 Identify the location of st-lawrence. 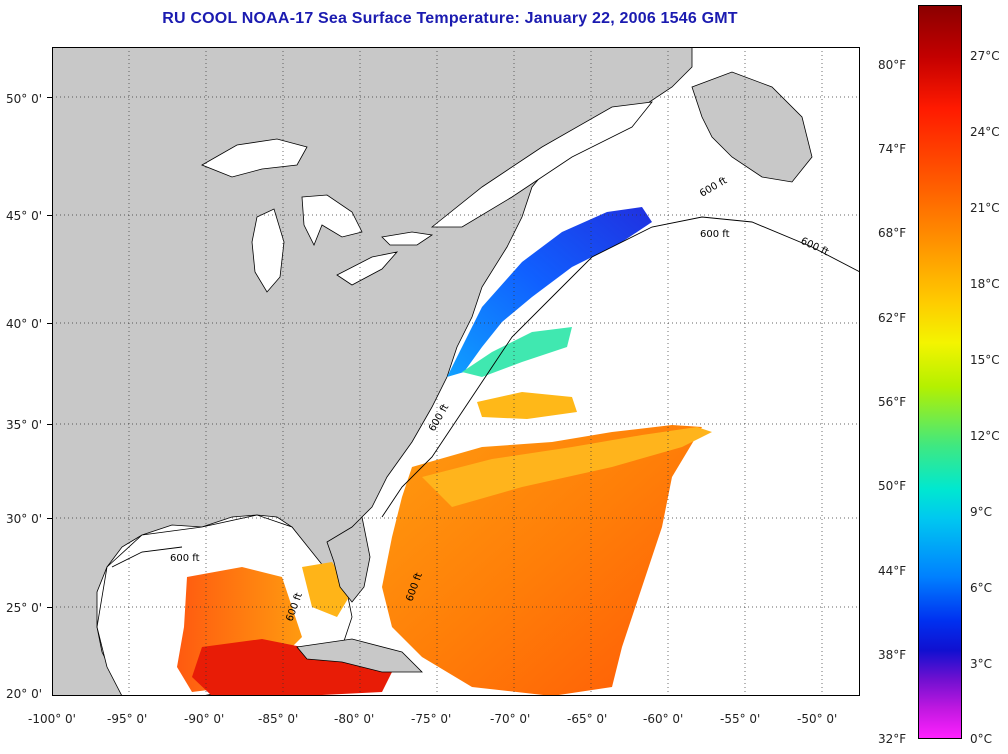
(541, 164).